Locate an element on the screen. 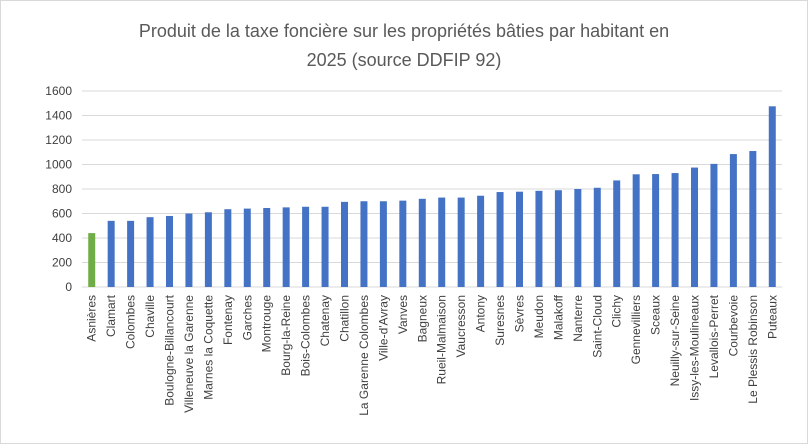 The height and width of the screenshot is (444, 808). x-tick-label: Saint-Cloud is located at coordinates (597, 326).